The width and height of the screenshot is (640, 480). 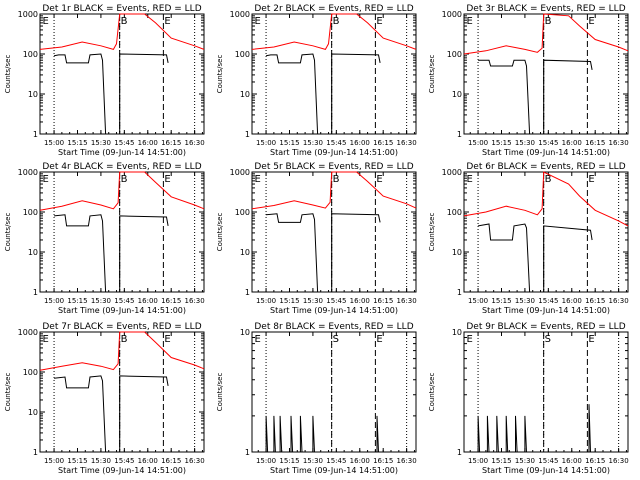 I want to click on chart-title: Det 8r BLACK = Events, RED = LLD, so click(x=333, y=327).